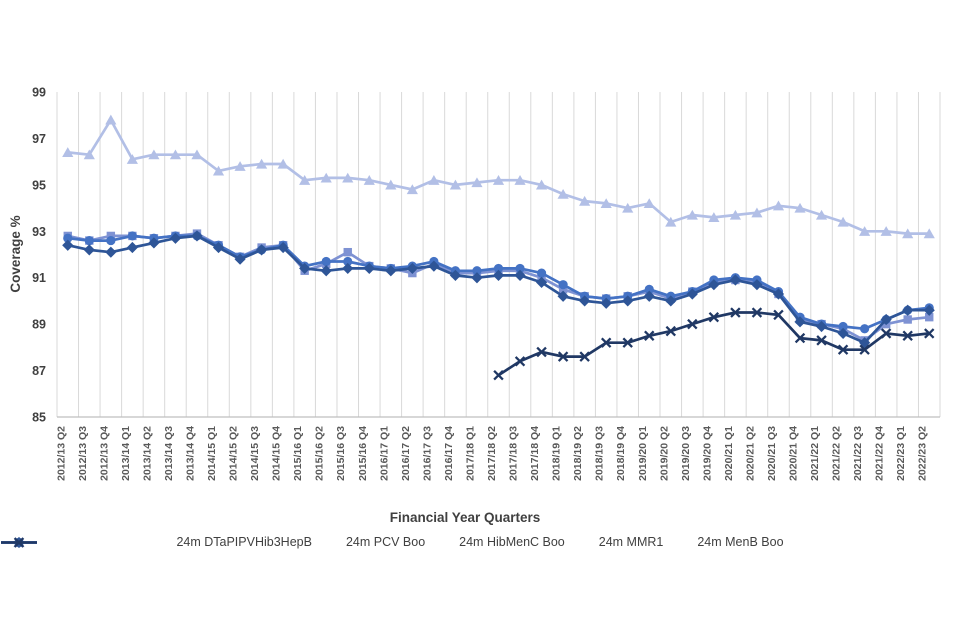 This screenshot has height=640, width=960. I want to click on y-tick-label: 93, so click(39, 232).